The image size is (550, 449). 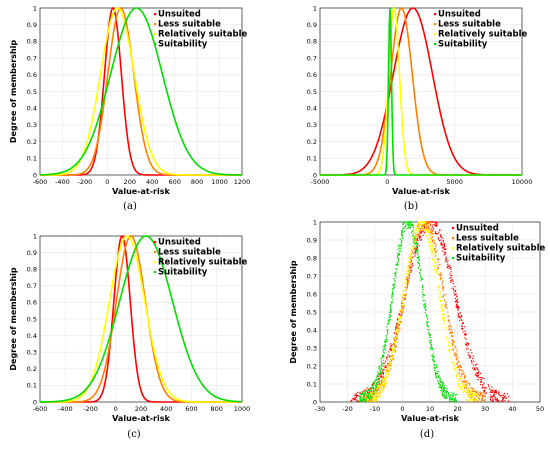 What do you see at coordinates (320, 409) in the screenshot?
I see `x-tick-label: -30` at bounding box center [320, 409].